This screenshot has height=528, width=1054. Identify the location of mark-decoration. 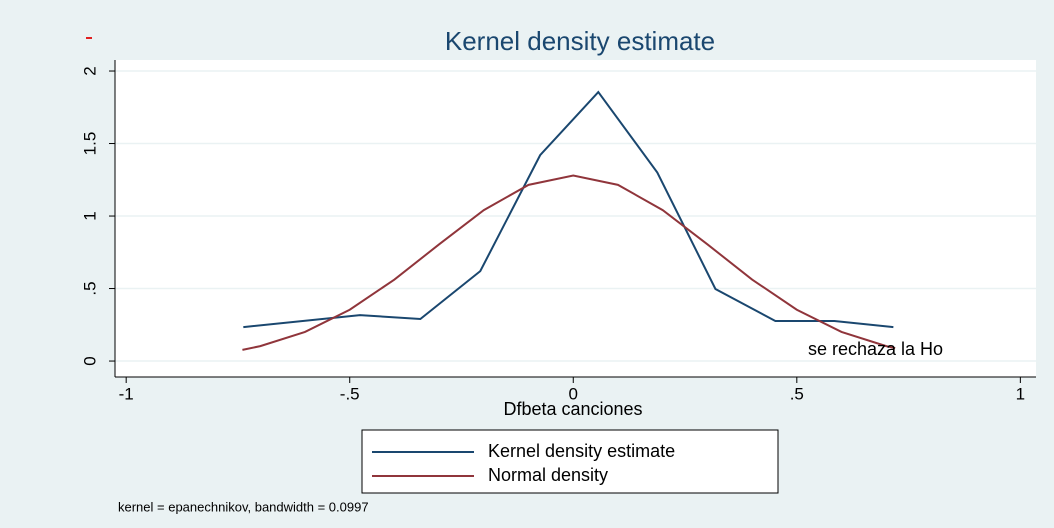
(89, 38).